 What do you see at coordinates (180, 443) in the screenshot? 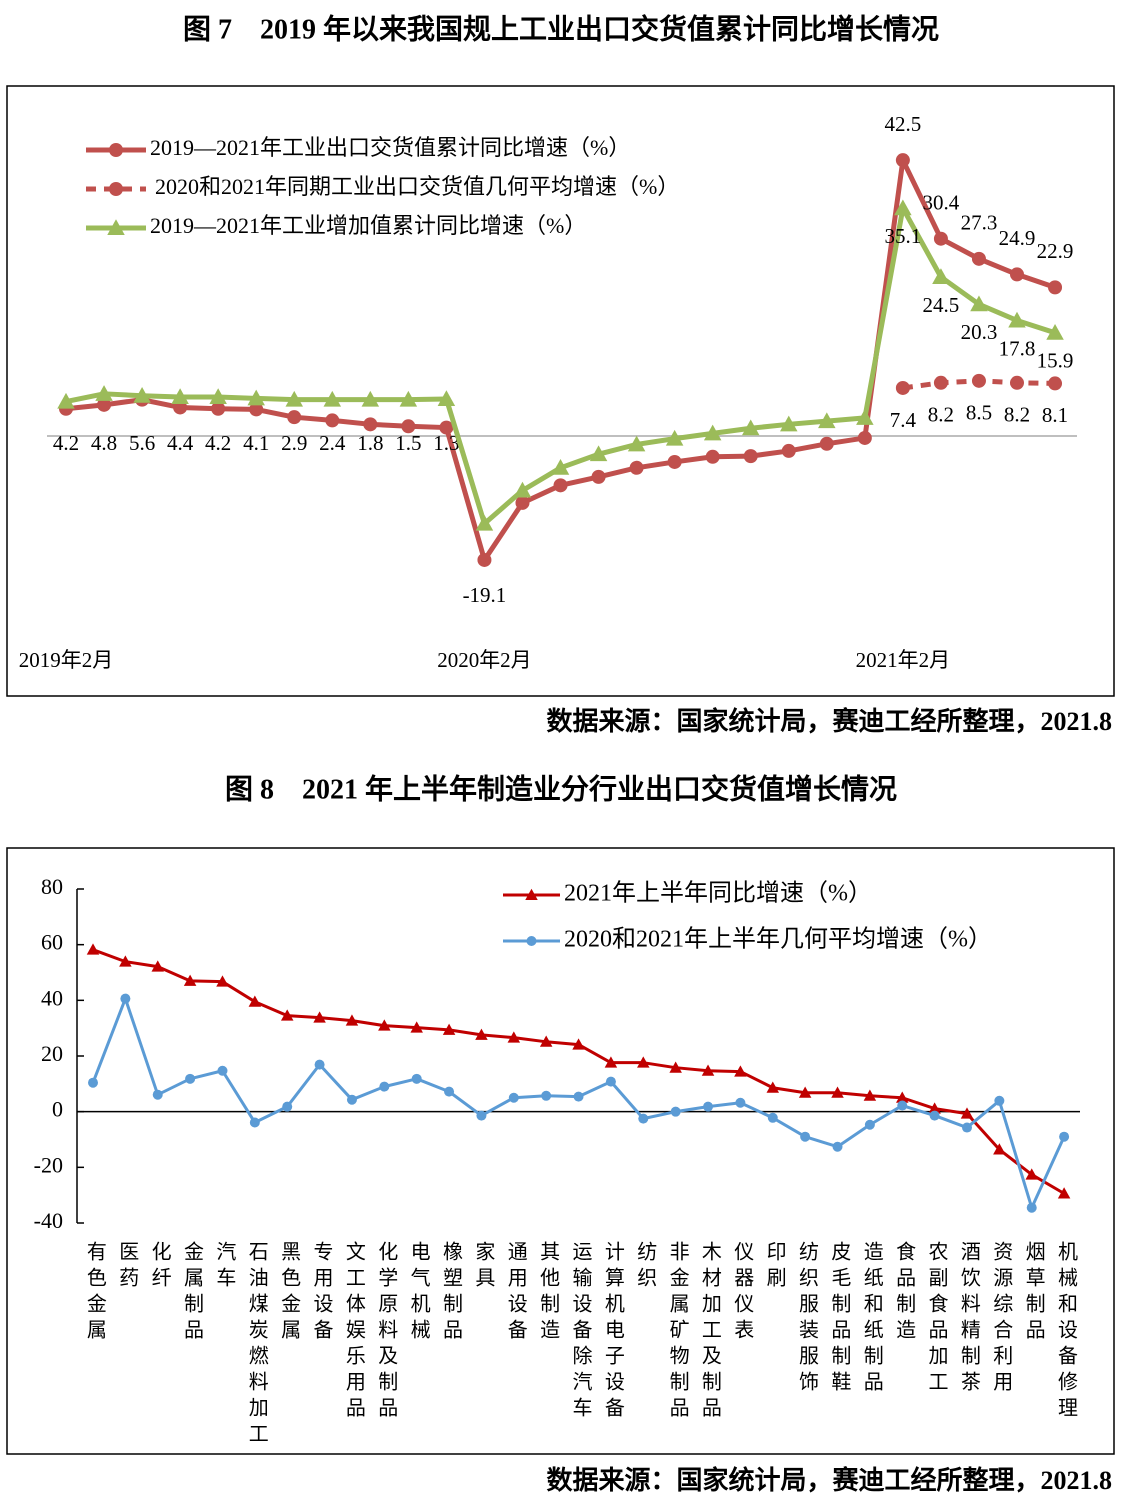
I see `data-label: 4.4` at bounding box center [180, 443].